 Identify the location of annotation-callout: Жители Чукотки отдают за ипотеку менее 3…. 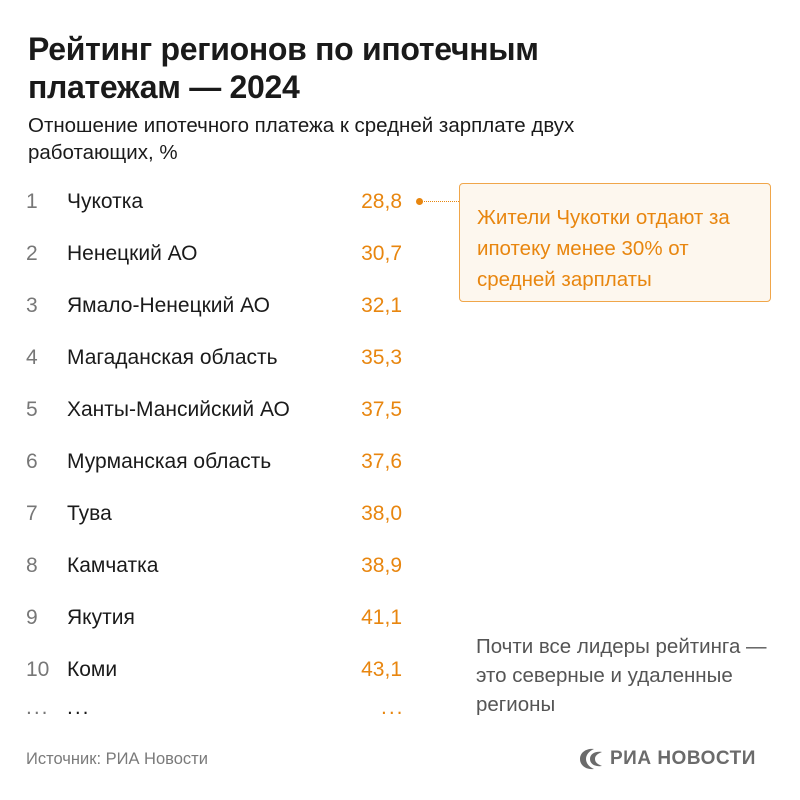
(615, 242).